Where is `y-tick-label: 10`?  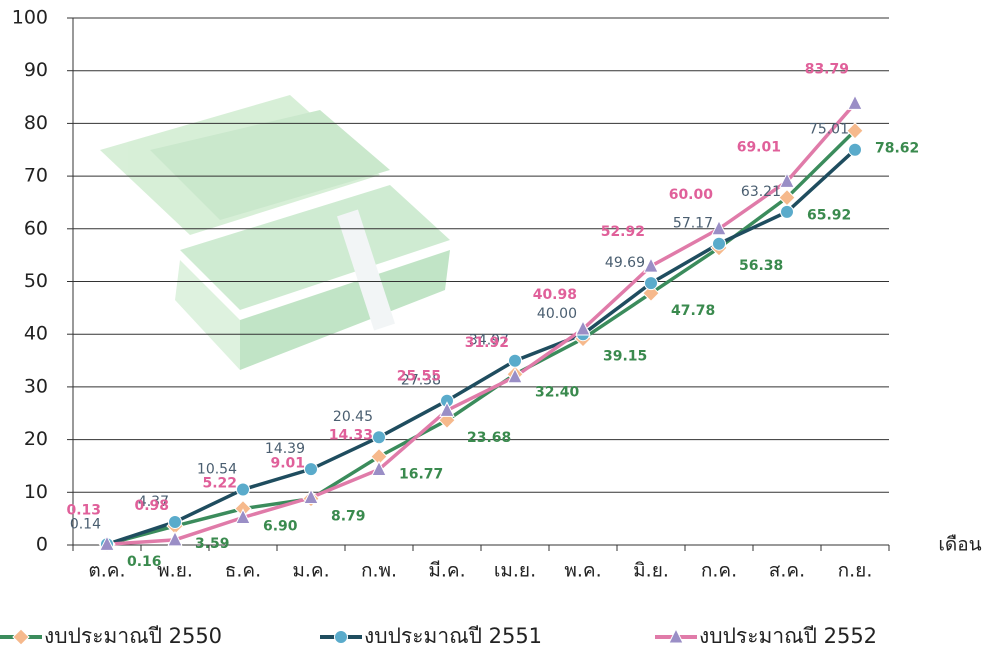
y-tick-label: 10 is located at coordinates (36, 492).